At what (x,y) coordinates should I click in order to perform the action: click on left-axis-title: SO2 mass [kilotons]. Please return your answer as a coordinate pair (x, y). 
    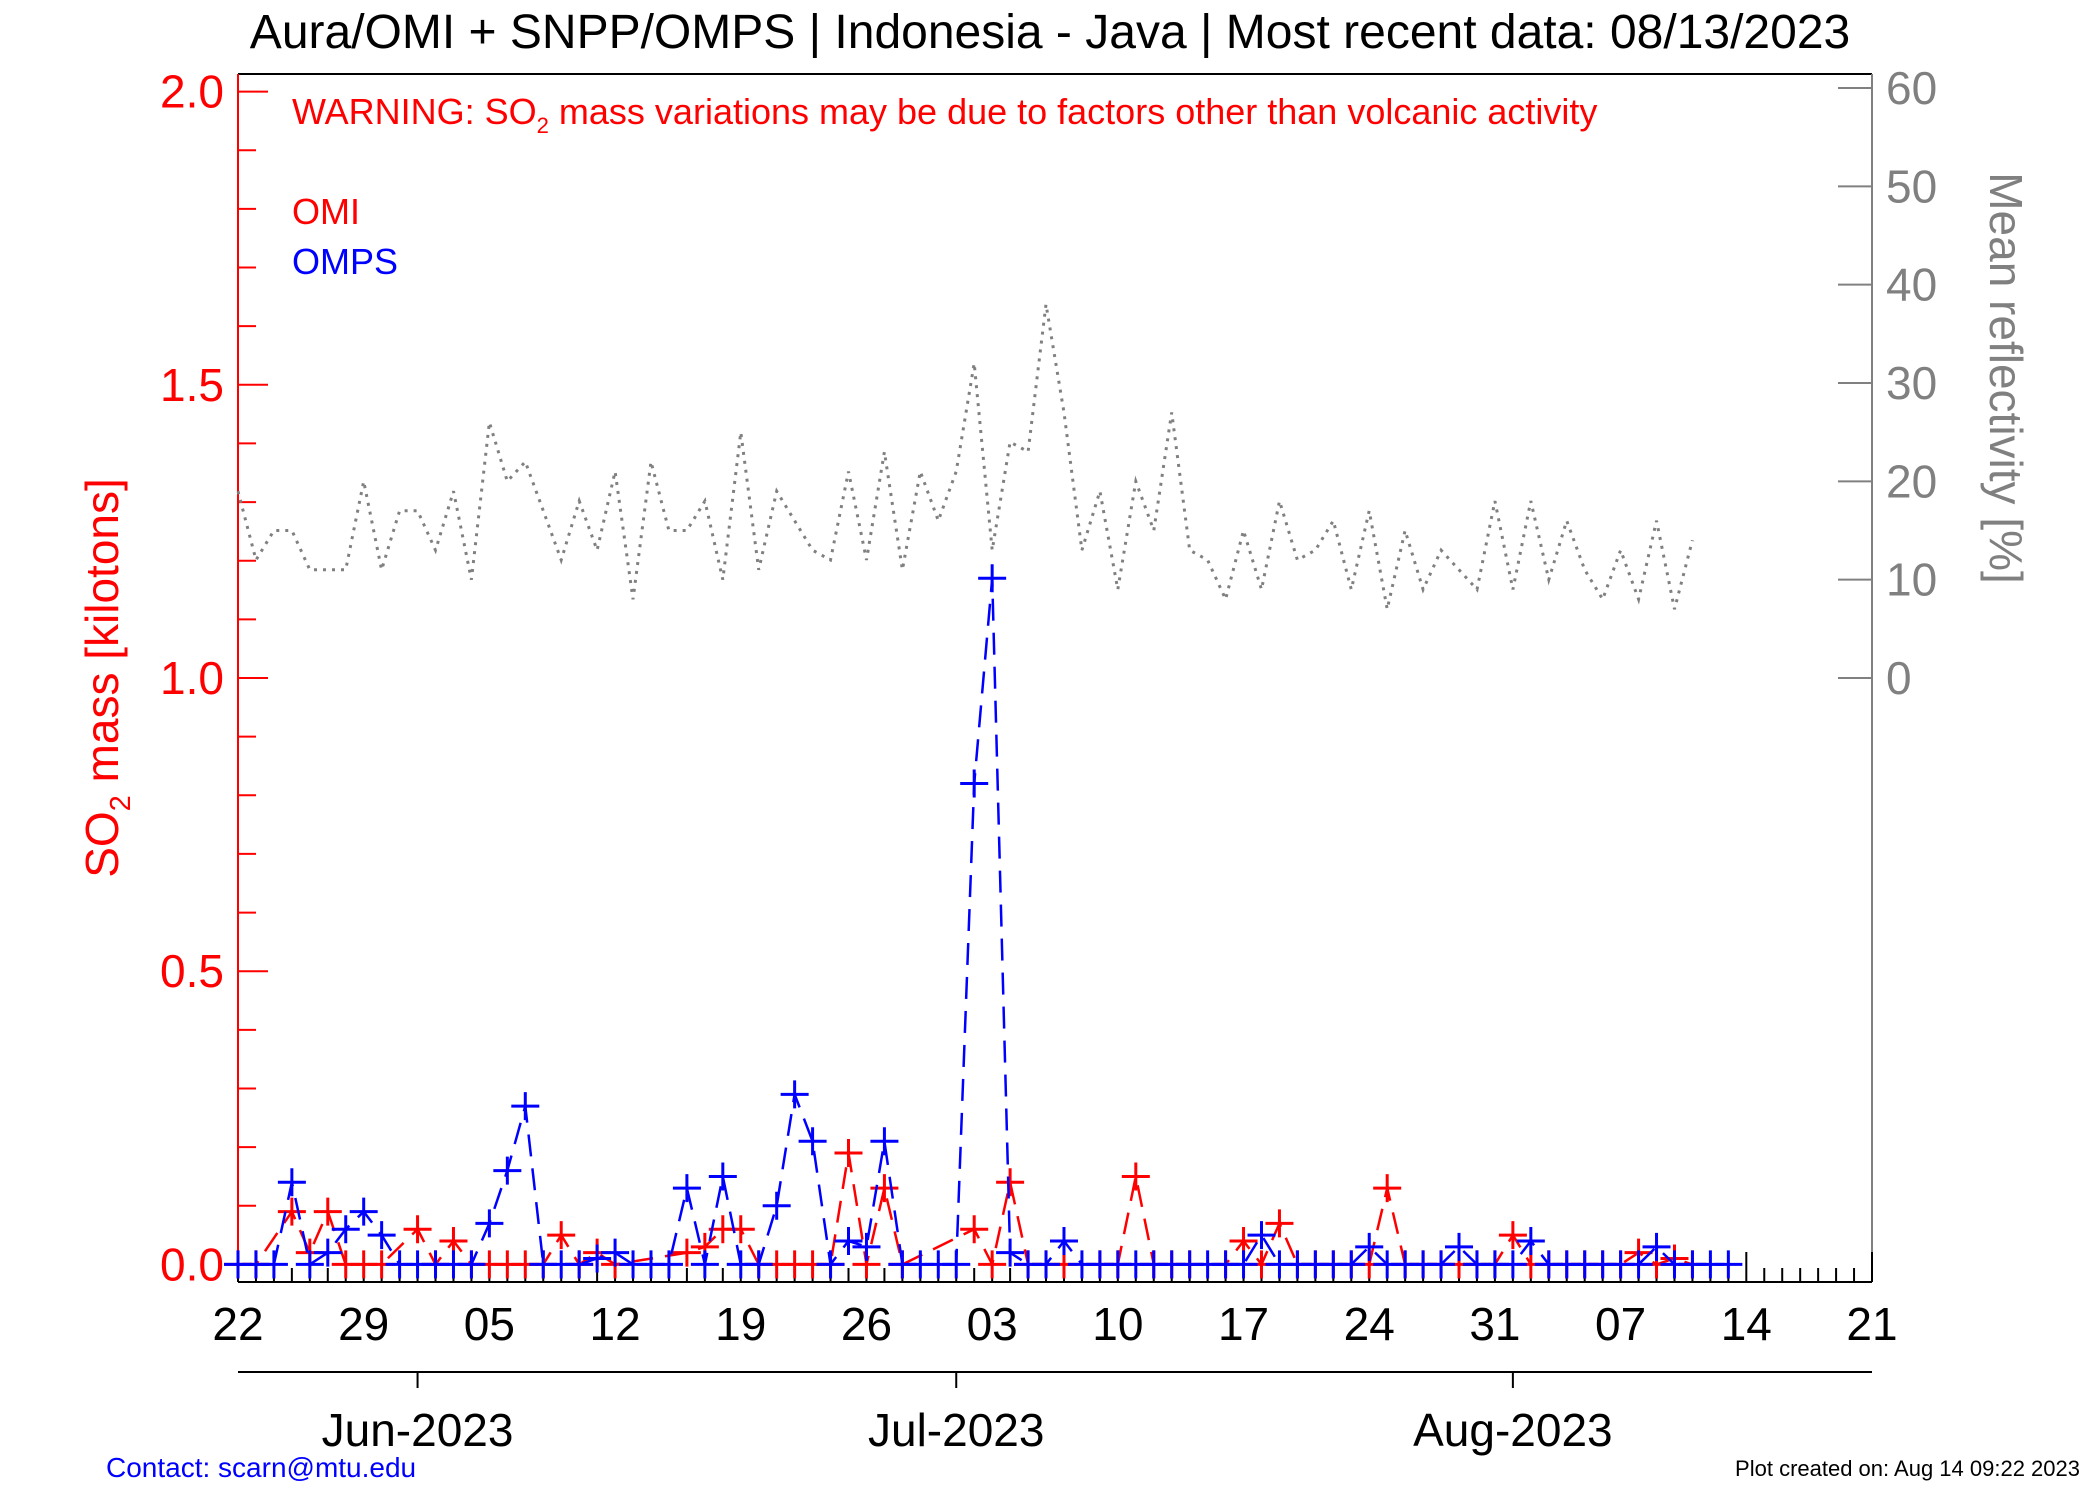
    Looking at the image, I should click on (106, 678).